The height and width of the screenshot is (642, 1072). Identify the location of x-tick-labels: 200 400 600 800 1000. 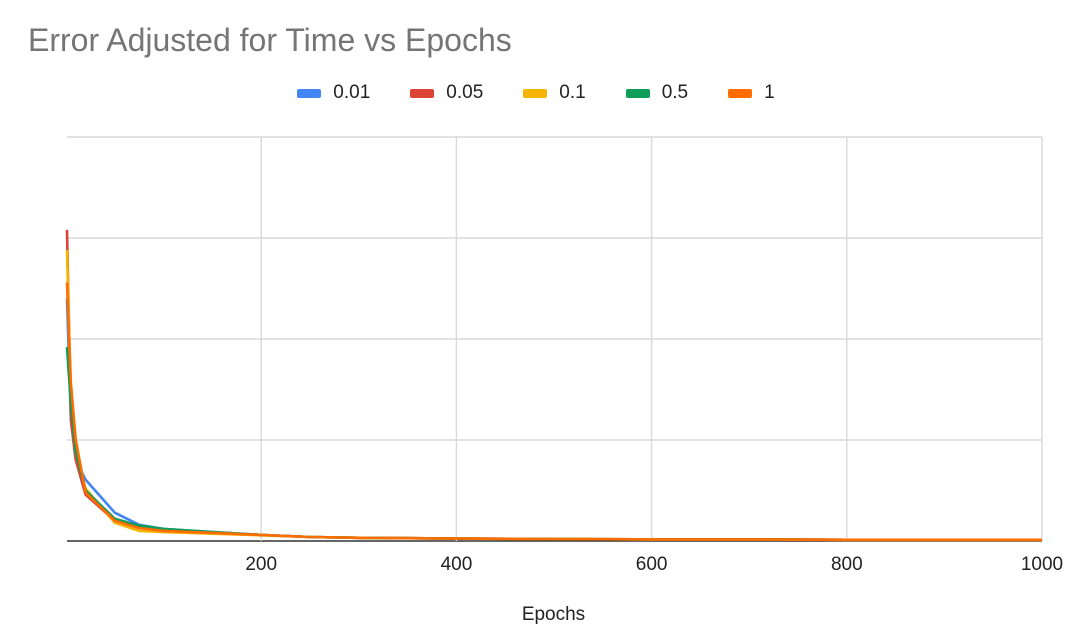
(654, 564).